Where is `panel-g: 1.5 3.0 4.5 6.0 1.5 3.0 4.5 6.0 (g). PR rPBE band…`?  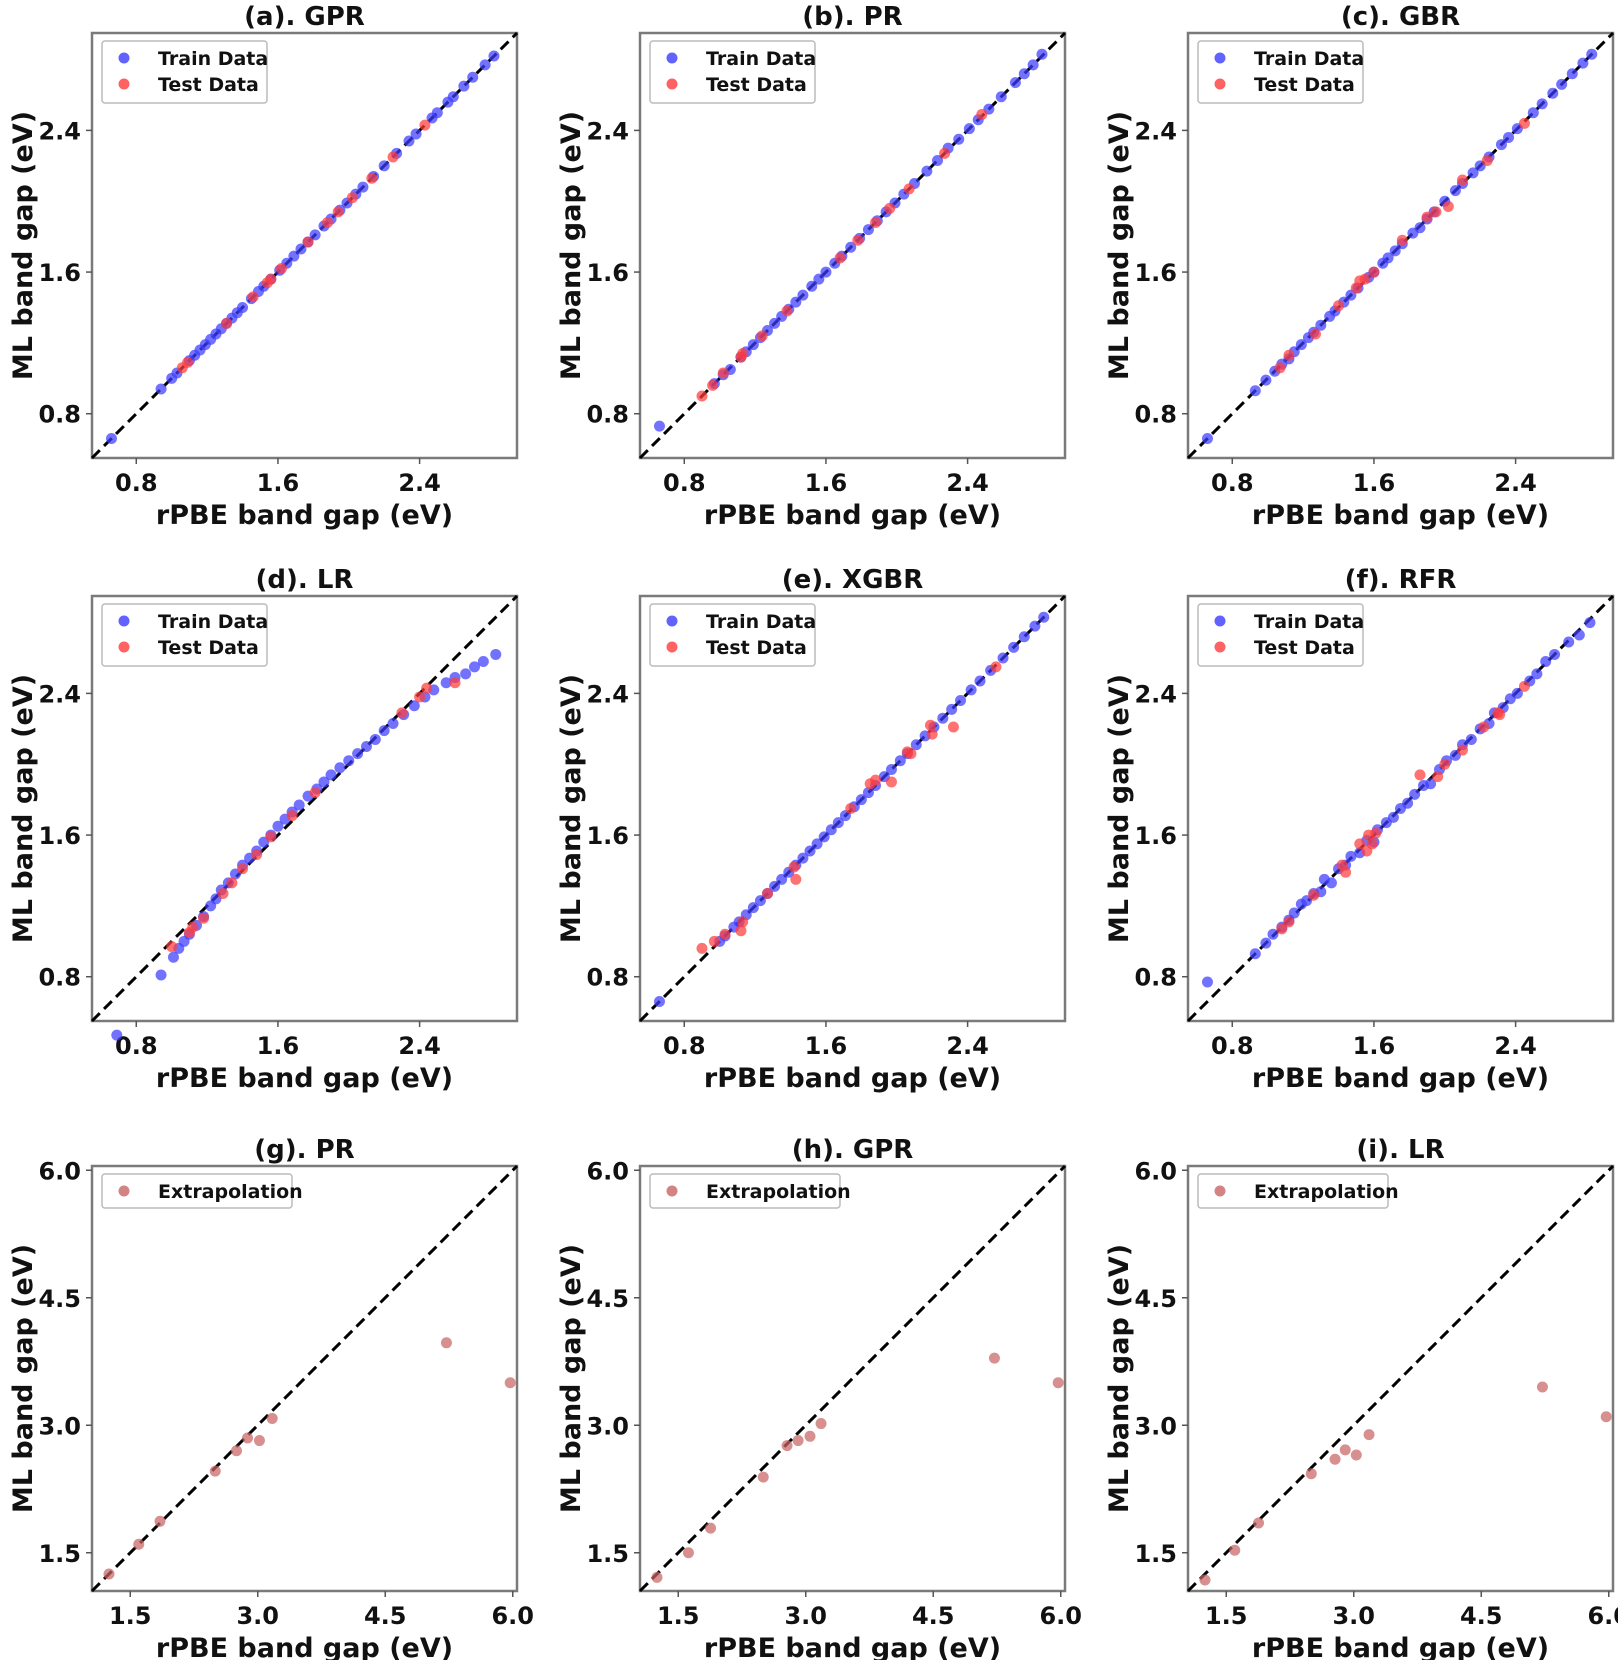
panel-g: 1.5 3.0 4.5 6.0 1.5 3.0 4.5 6.0 (g). PR rPBE band… is located at coordinates (271, 1397).